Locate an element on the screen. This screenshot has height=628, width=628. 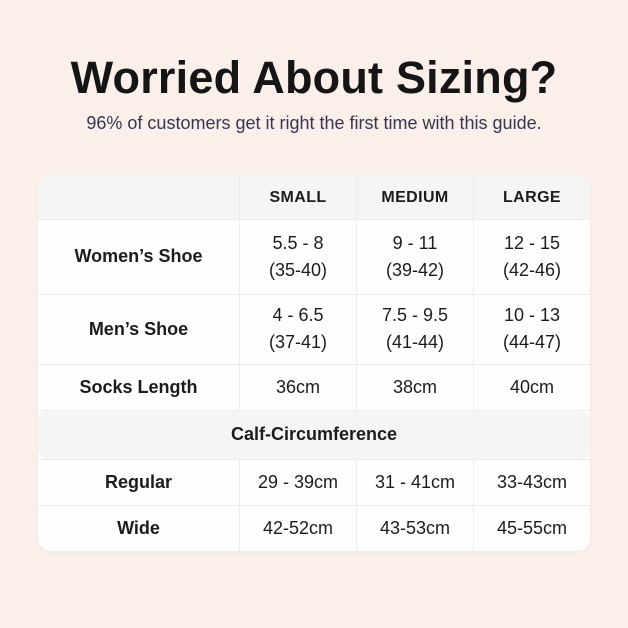
table-header-row: SMALL MEDIUM LARGE is located at coordinates (314, 197).